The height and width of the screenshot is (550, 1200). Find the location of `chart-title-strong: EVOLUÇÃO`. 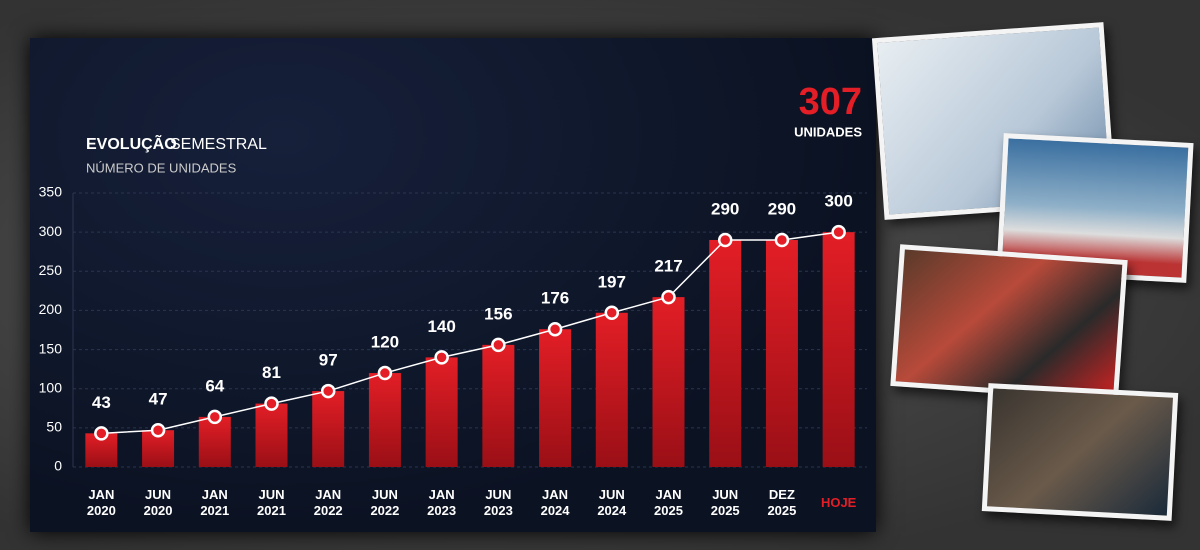

chart-title-strong: EVOLUÇÃO is located at coordinates (131, 143).